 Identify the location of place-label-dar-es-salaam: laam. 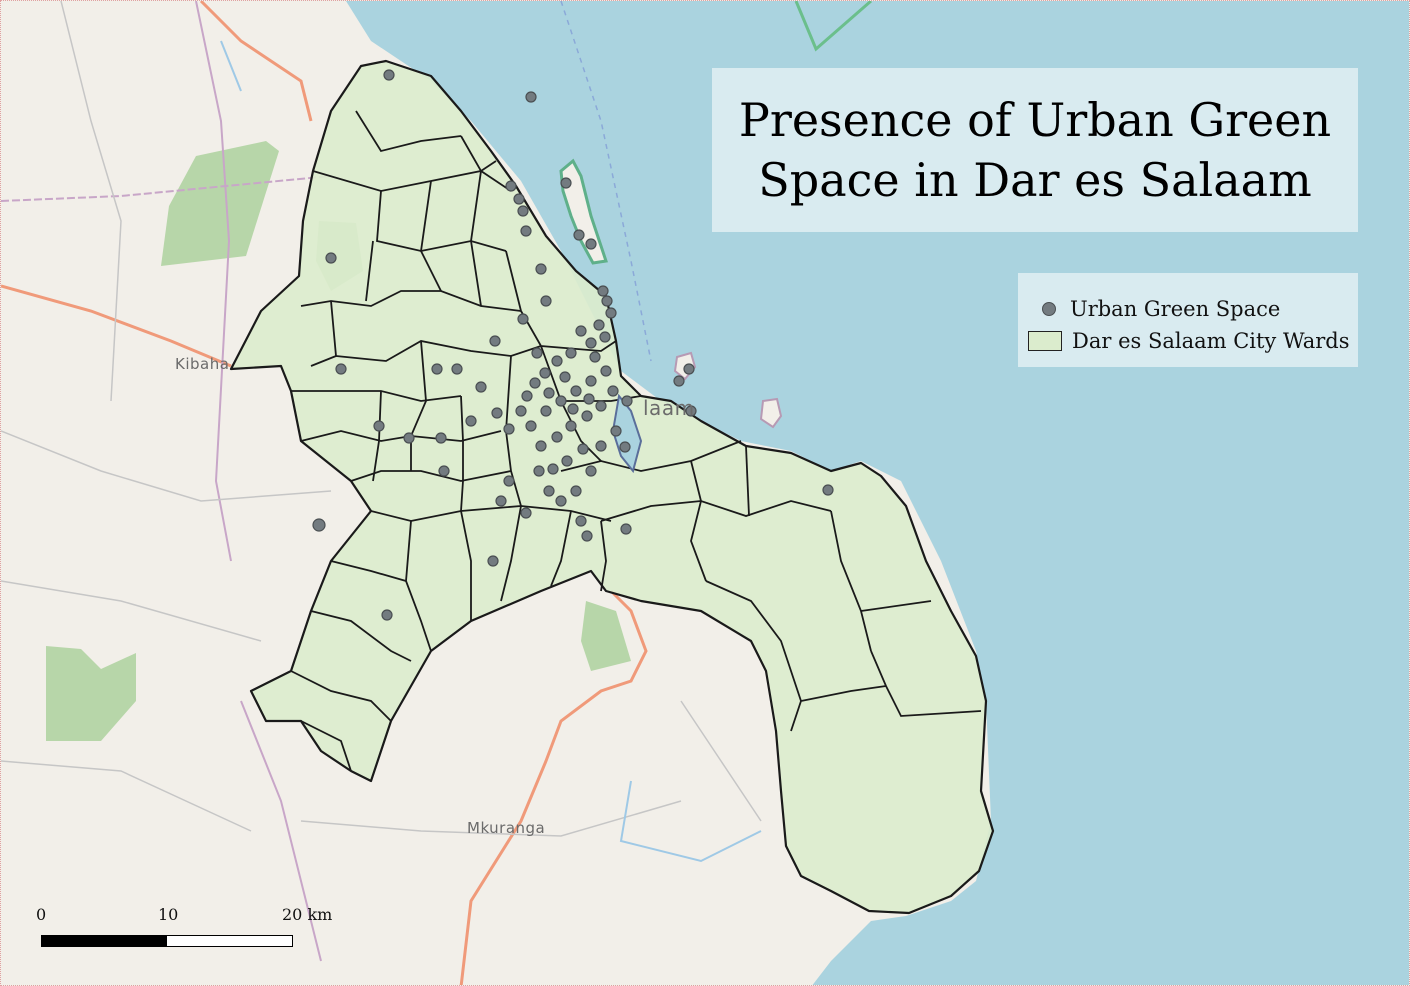
(669, 408).